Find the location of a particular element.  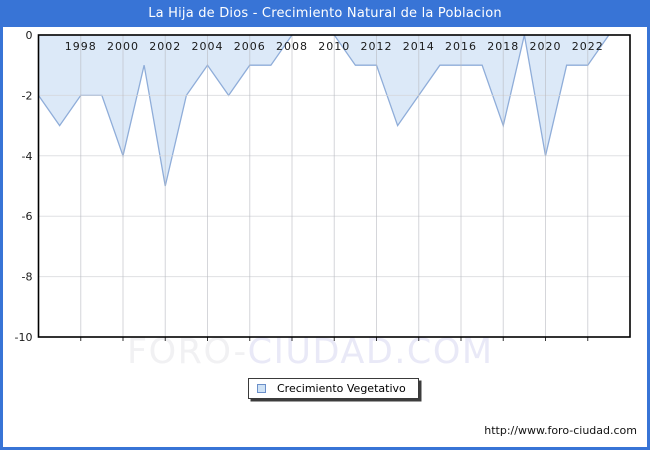

x-tick-label: 2002 is located at coordinates (165, 46).